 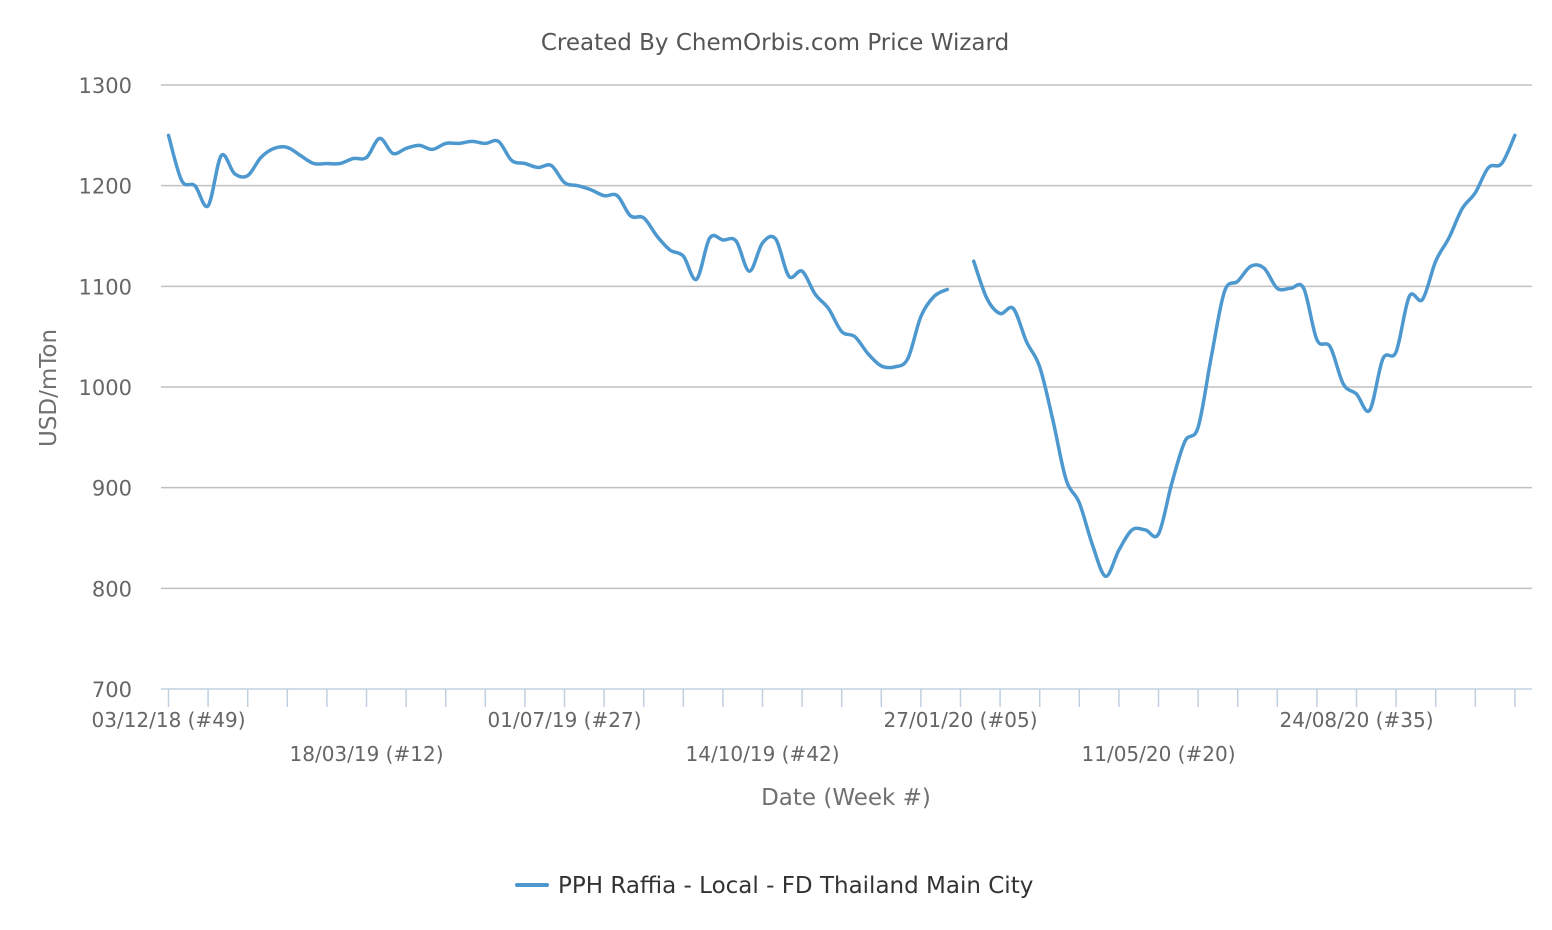 I want to click on x-tick-label: 27/01/20 (#05), so click(x=961, y=720).